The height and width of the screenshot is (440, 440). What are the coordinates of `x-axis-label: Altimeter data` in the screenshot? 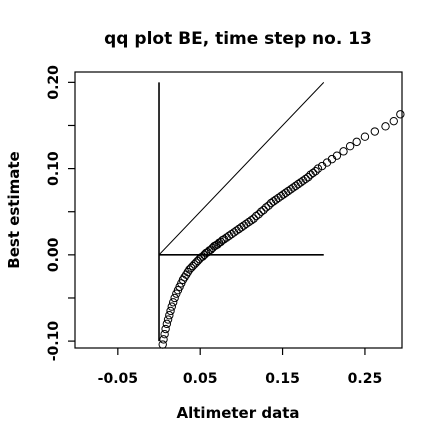 It's located at (238, 413).